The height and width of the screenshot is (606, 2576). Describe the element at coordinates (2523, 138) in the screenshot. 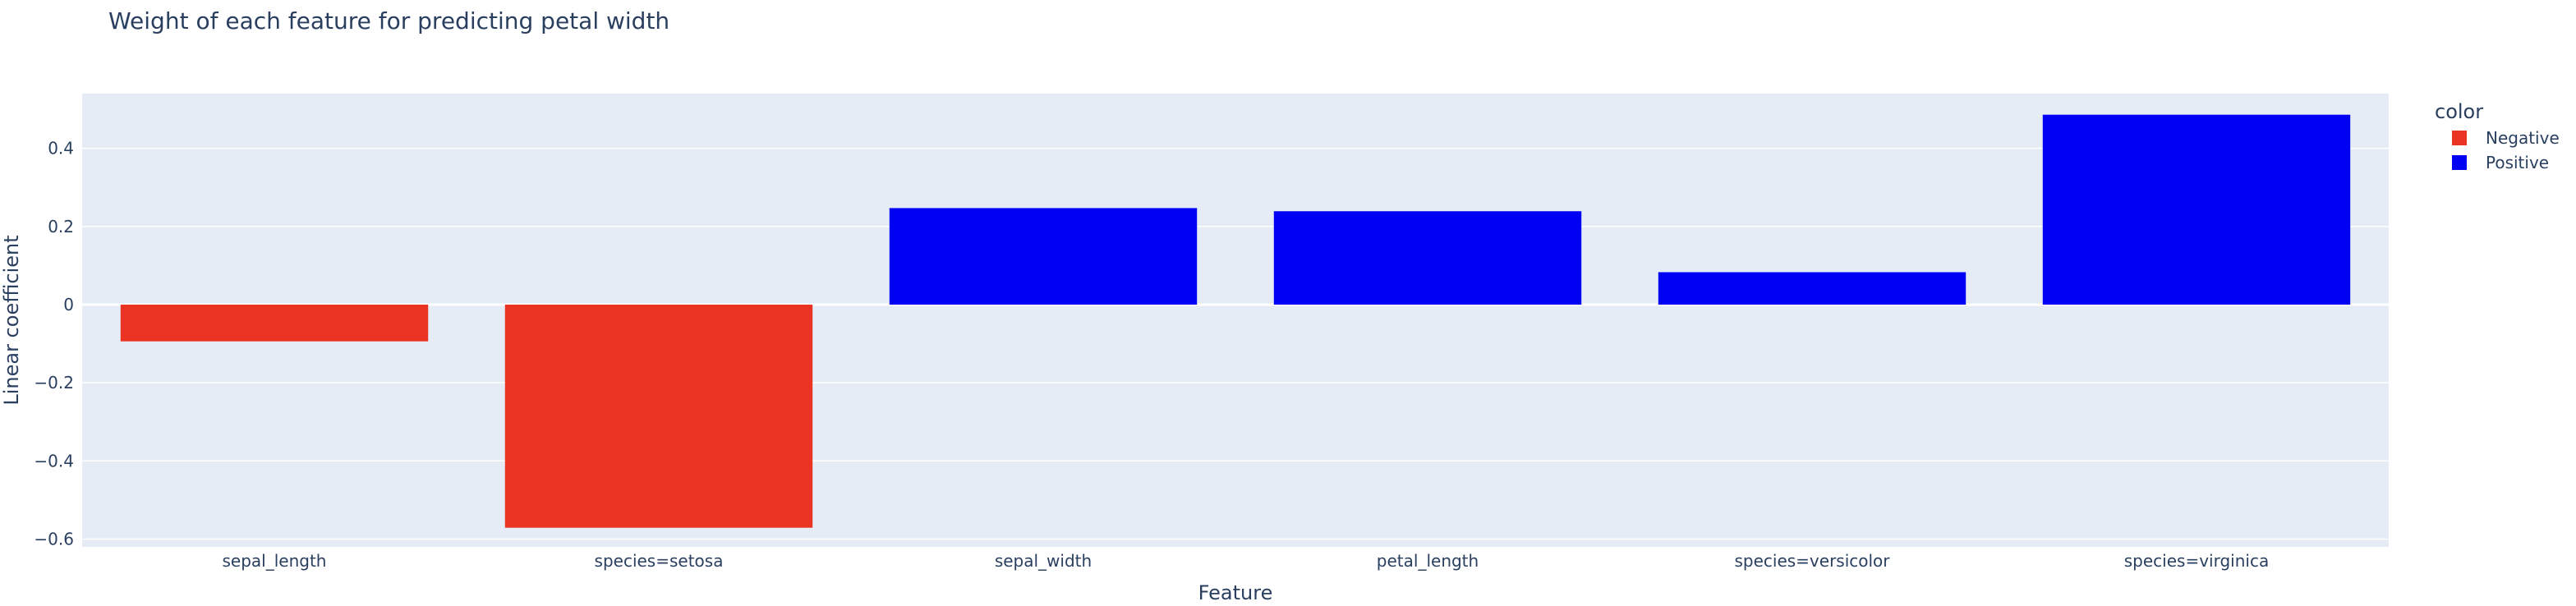

I see `legend-label-negative: Negative` at that location.